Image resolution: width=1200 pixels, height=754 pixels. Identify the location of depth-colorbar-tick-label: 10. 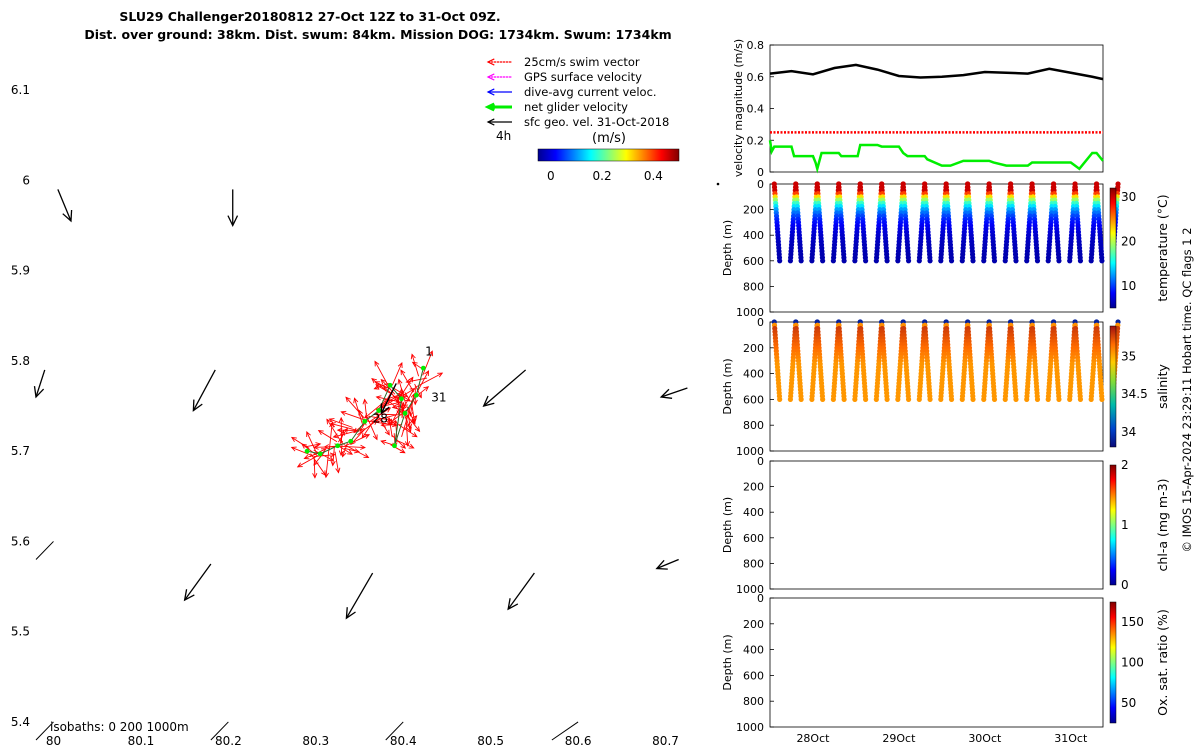
(1128, 286).